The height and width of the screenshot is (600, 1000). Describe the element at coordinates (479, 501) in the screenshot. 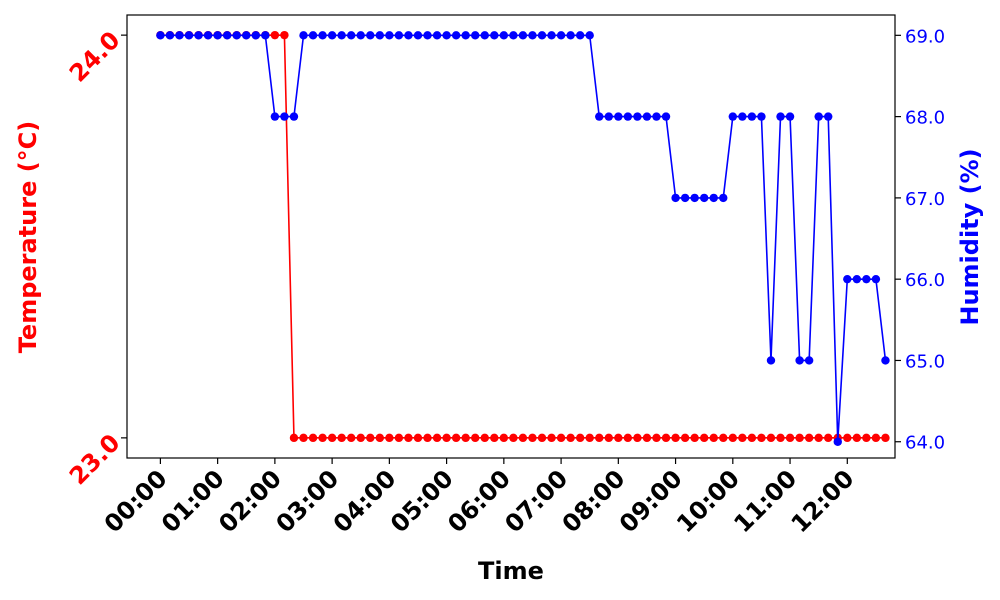

I see `x-tick-label: 06:00` at that location.